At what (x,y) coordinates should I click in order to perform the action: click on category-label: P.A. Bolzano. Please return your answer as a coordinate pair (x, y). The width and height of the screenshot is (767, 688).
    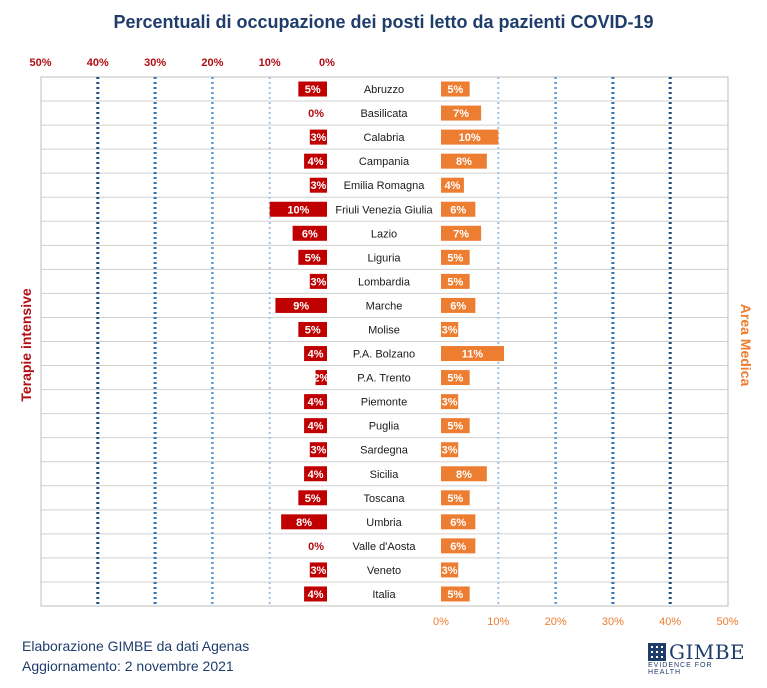
    Looking at the image, I should click on (384, 355).